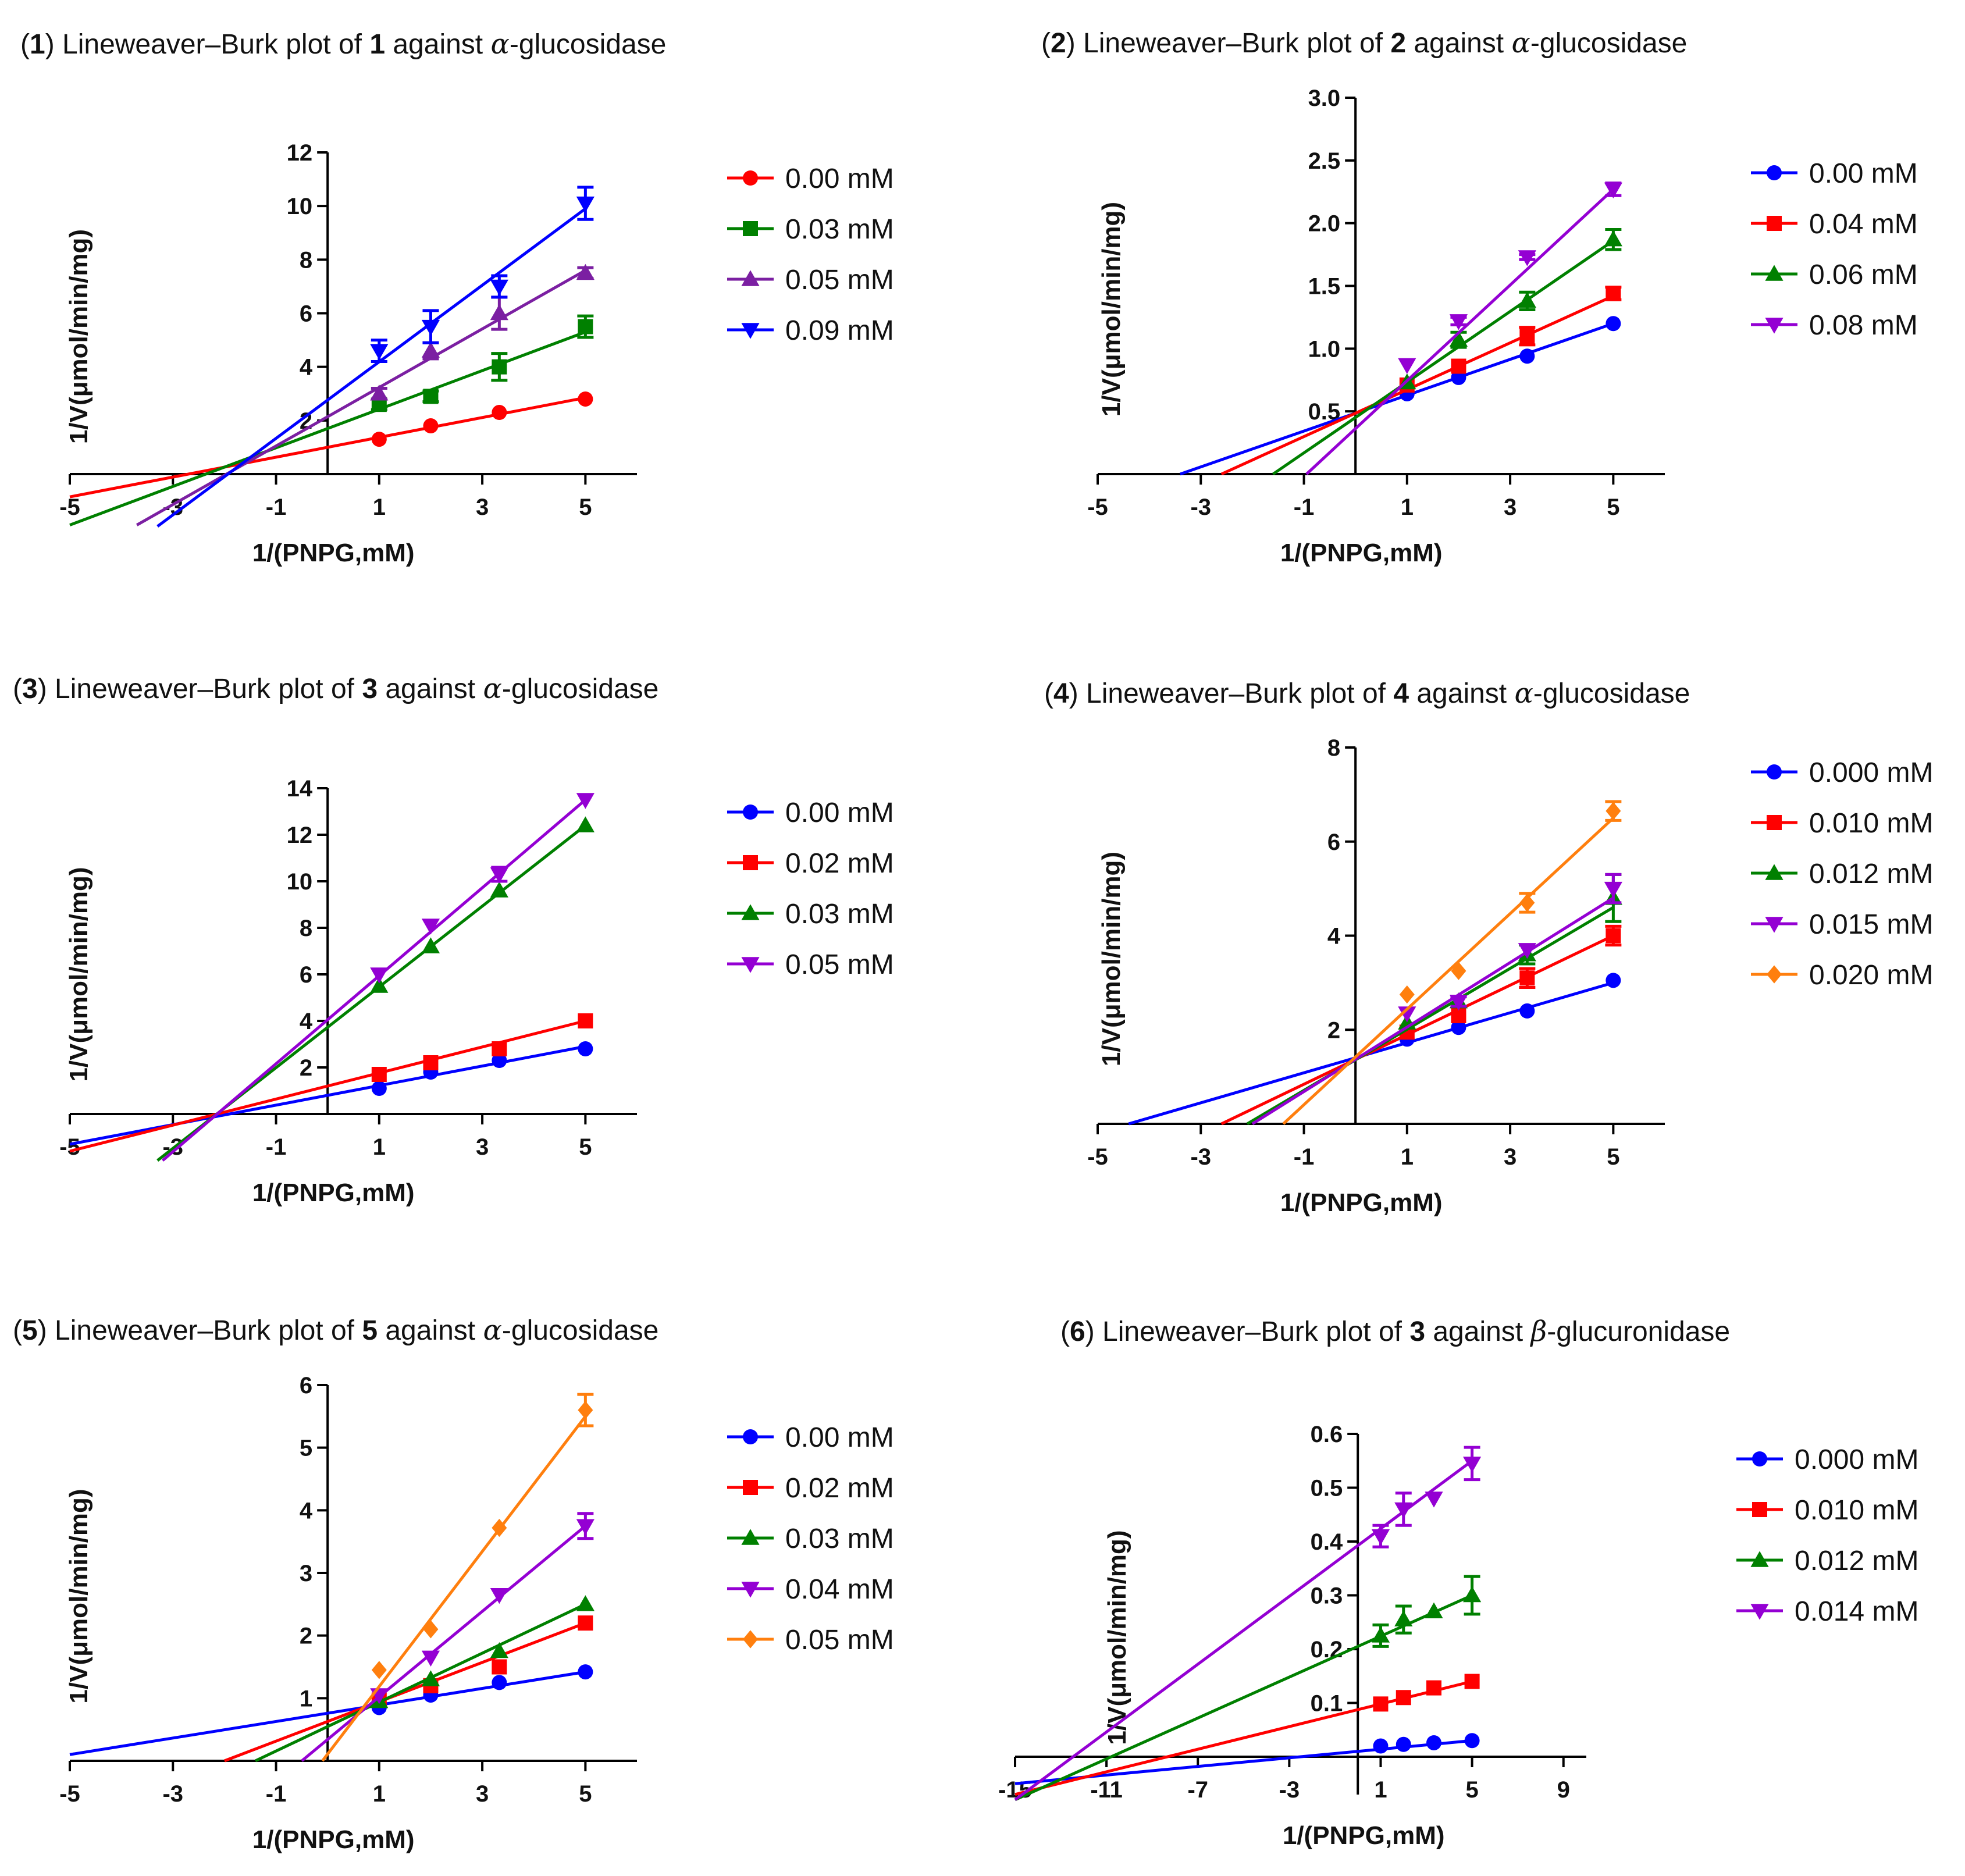  Describe the element at coordinates (306, 1386) in the screenshot. I see `y-tick-label: 6` at that location.